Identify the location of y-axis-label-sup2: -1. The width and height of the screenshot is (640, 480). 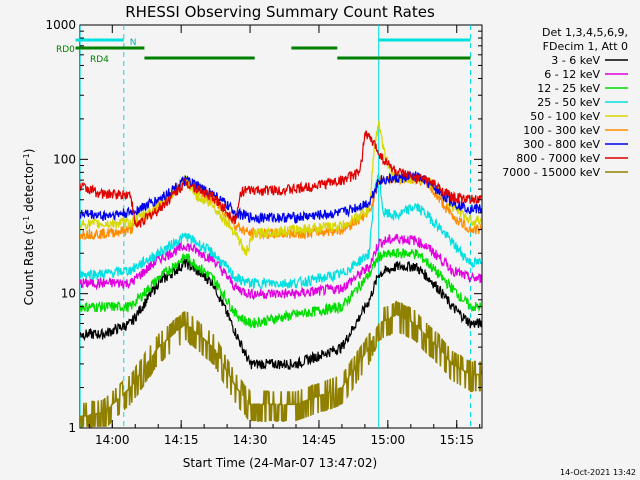
(26, 157).